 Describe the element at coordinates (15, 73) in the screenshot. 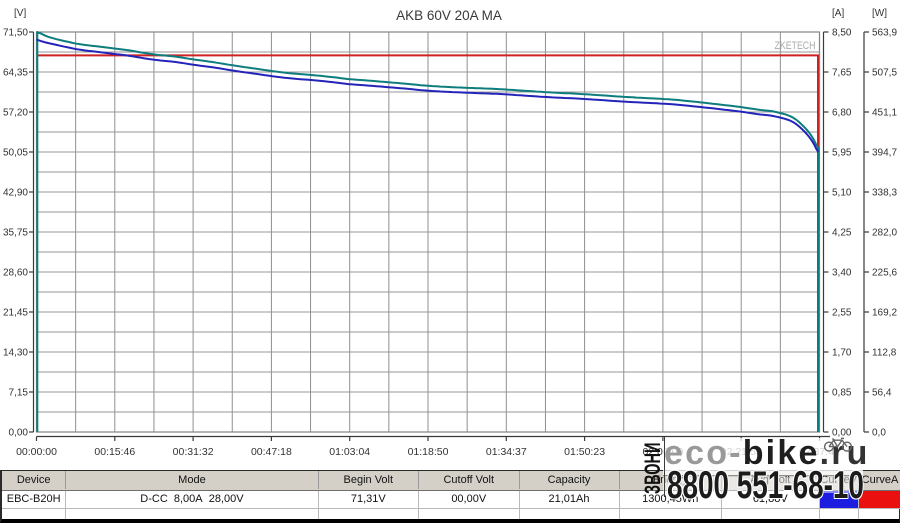

I see `svg-text: 64,35` at that location.